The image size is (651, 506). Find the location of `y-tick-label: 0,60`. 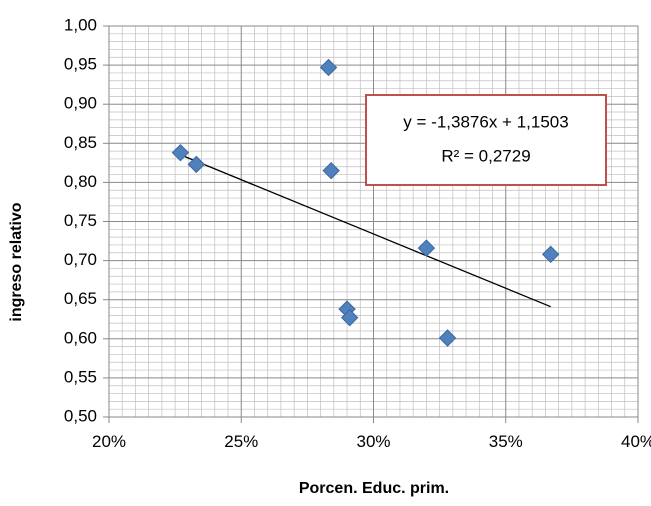

y-tick-label: 0,60 is located at coordinates (80, 337).